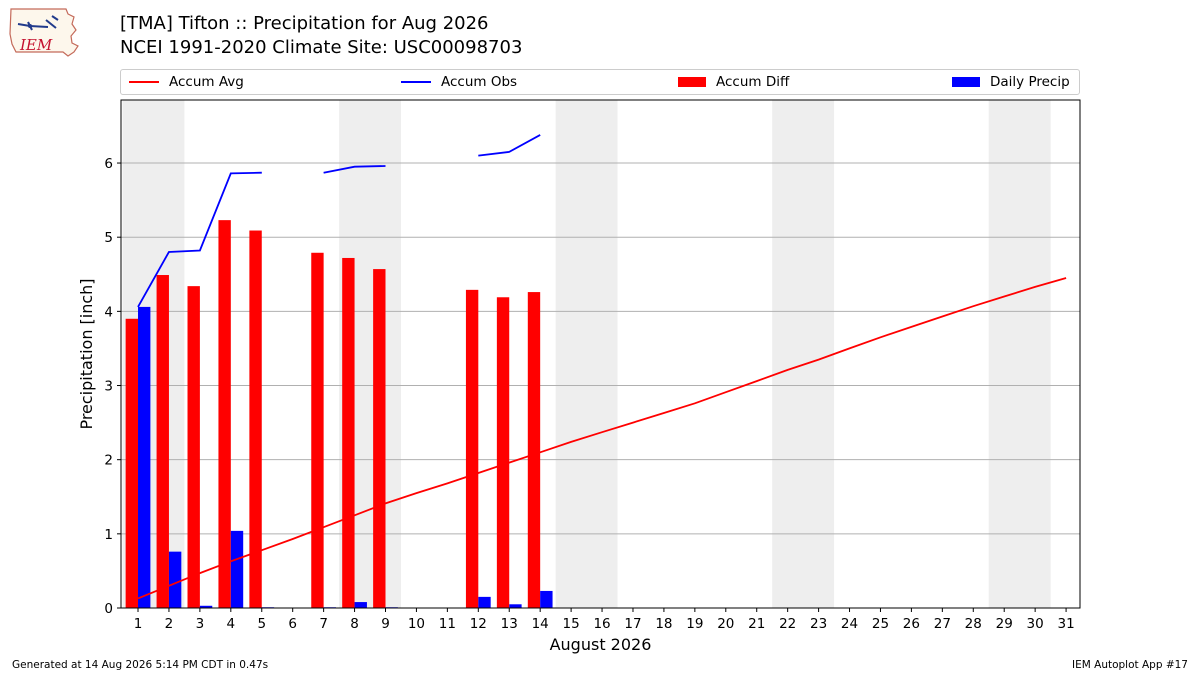 Image resolution: width=1200 pixels, height=675 pixels. Describe the element at coordinates (880, 624) in the screenshot. I see `x-tick-label: 25` at that location.